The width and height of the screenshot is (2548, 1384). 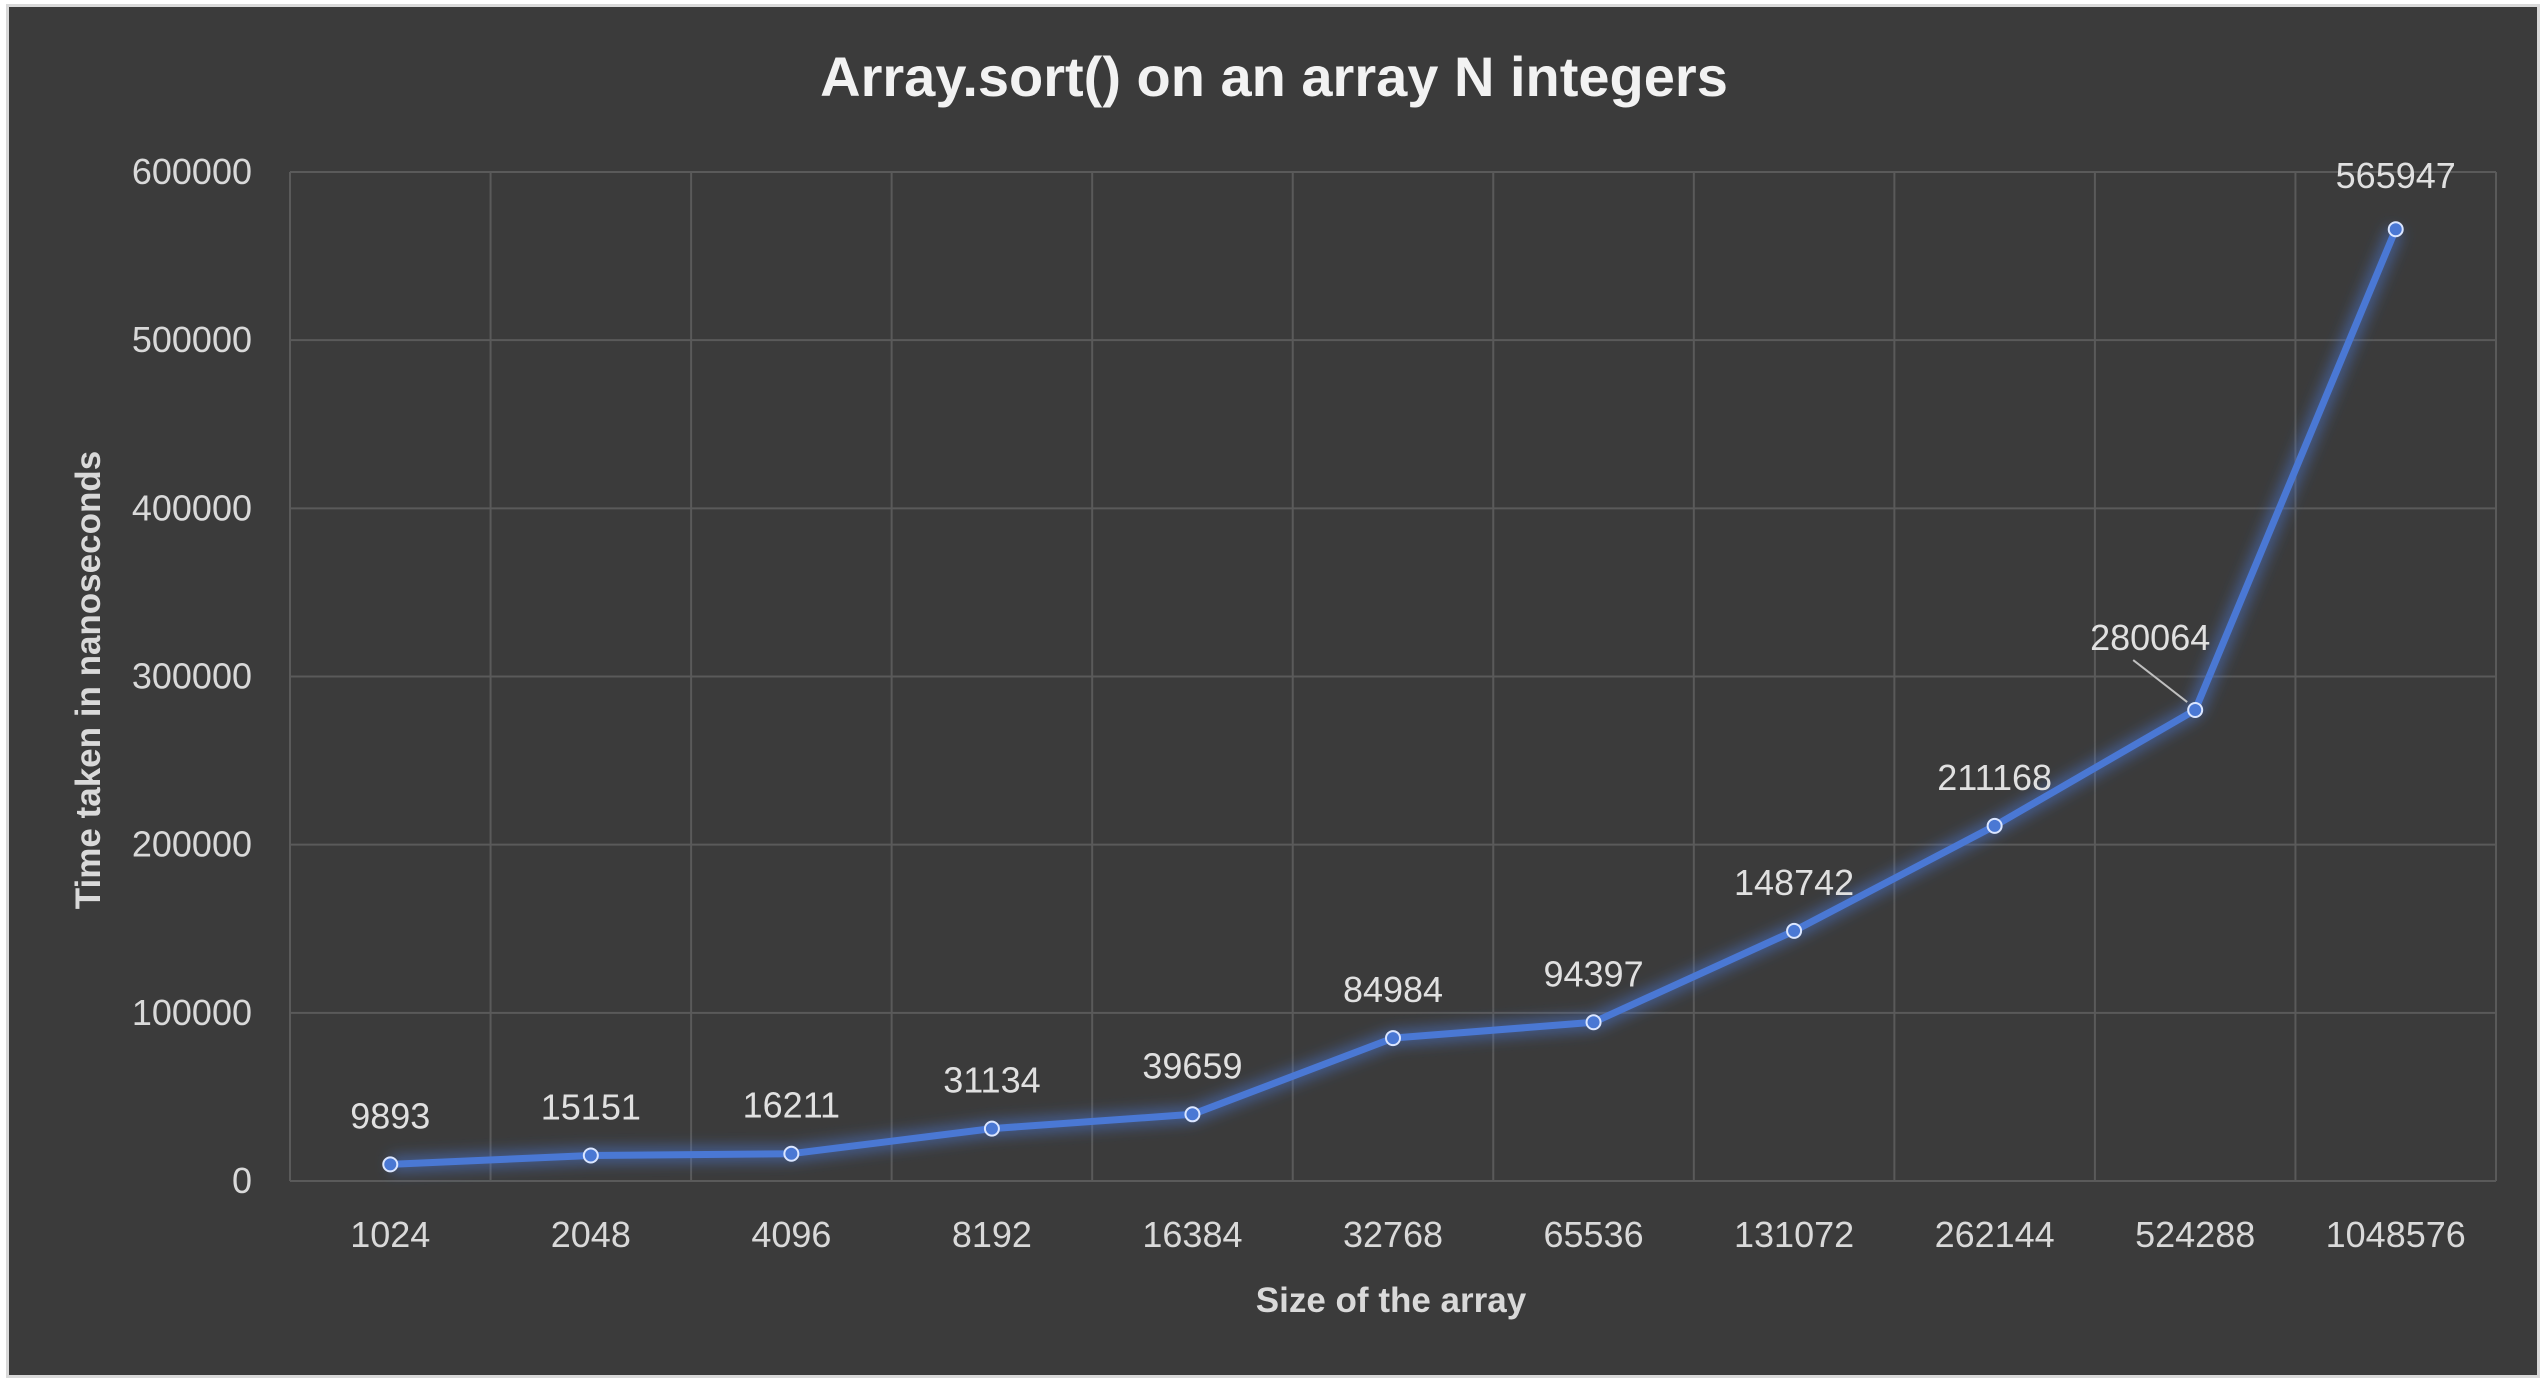 I want to click on x-tick-label: 524288, so click(x=2195, y=1234).